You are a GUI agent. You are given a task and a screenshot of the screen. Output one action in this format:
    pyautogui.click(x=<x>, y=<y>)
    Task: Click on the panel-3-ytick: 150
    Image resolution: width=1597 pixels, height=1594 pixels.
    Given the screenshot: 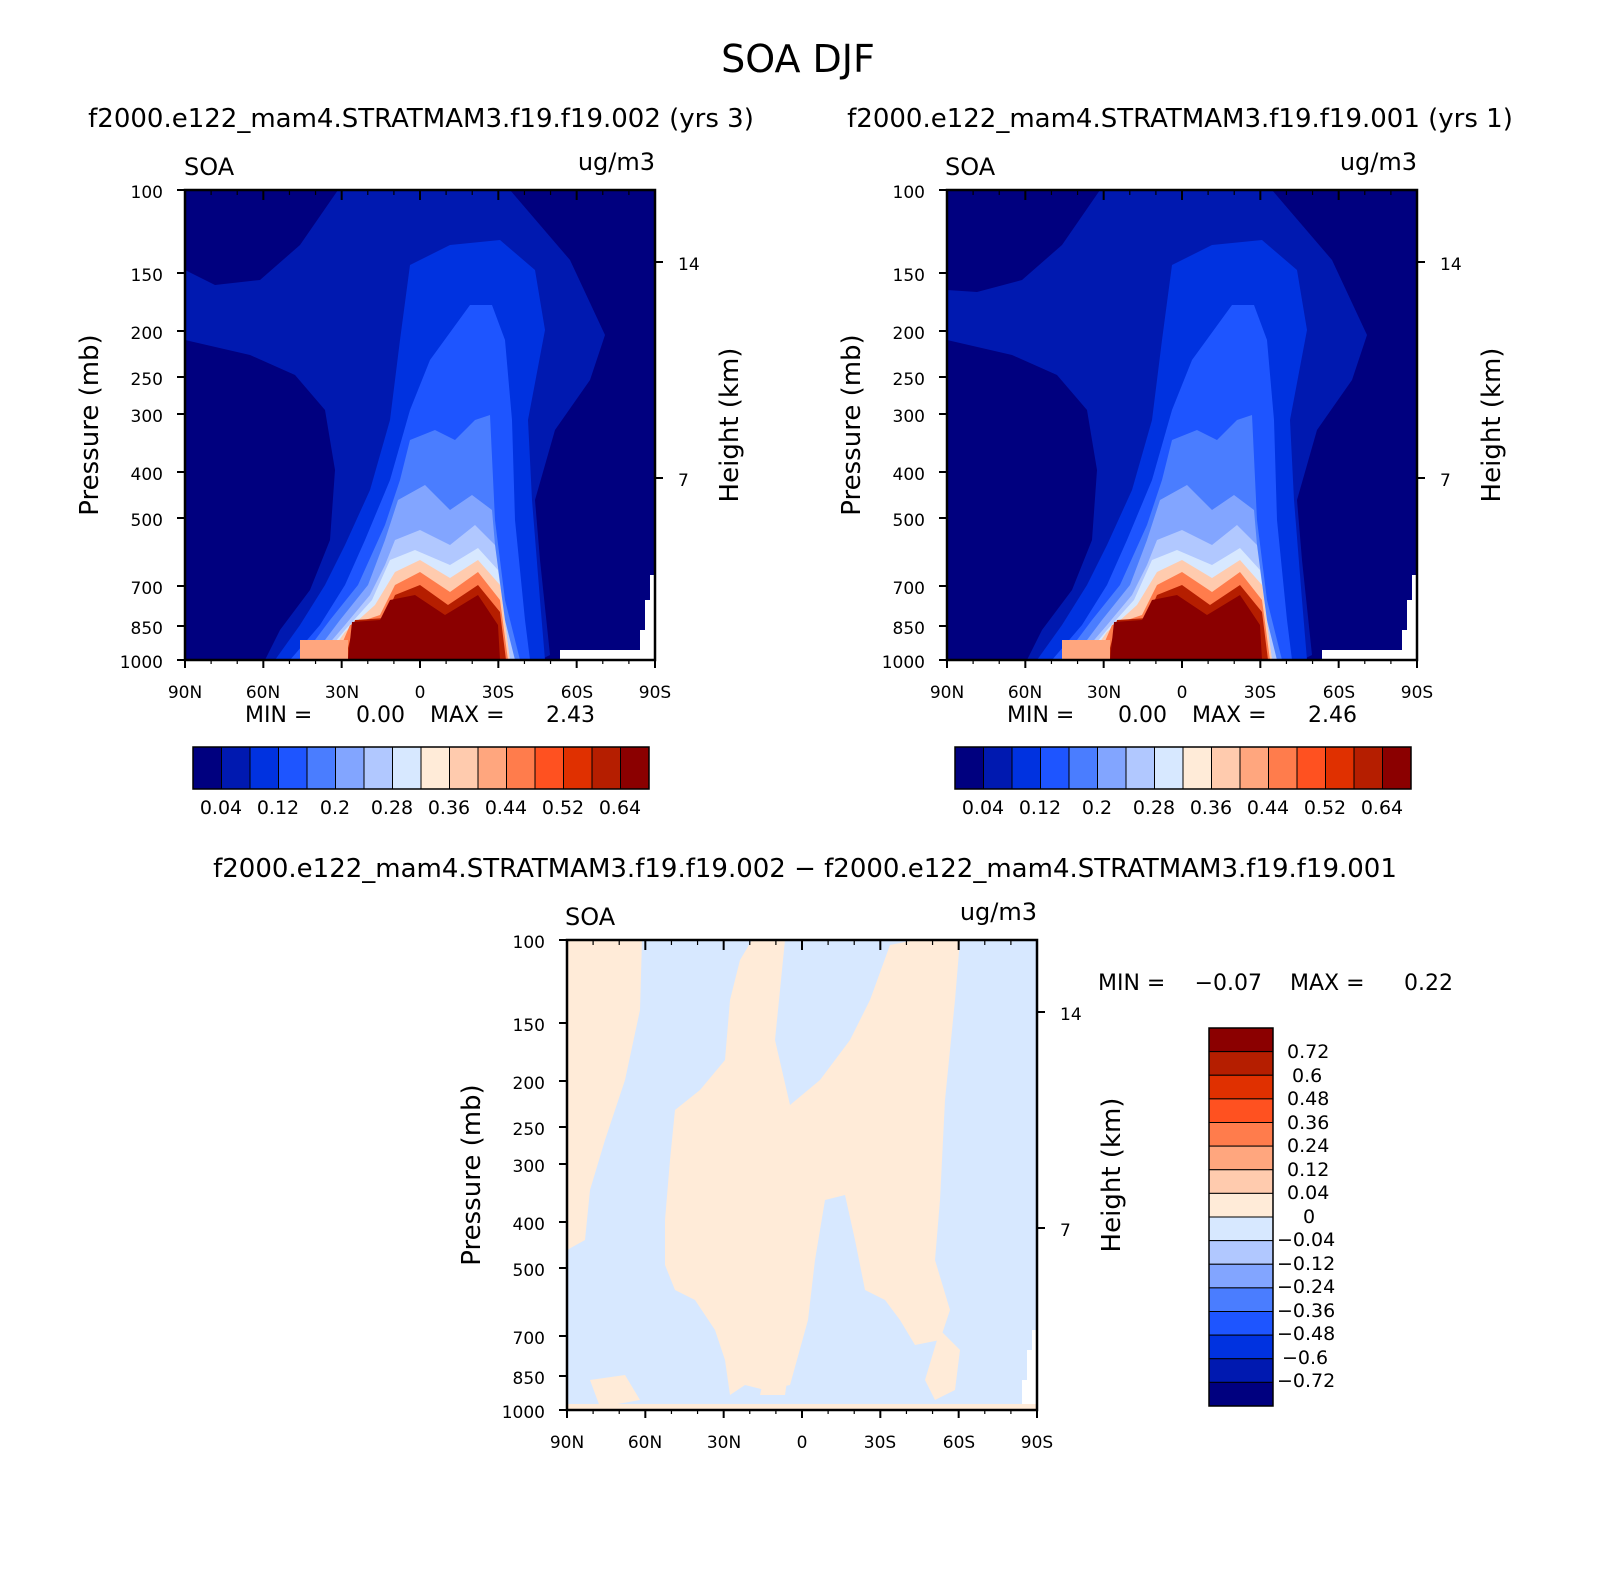 What is the action you would take?
    pyautogui.click(x=529, y=1026)
    